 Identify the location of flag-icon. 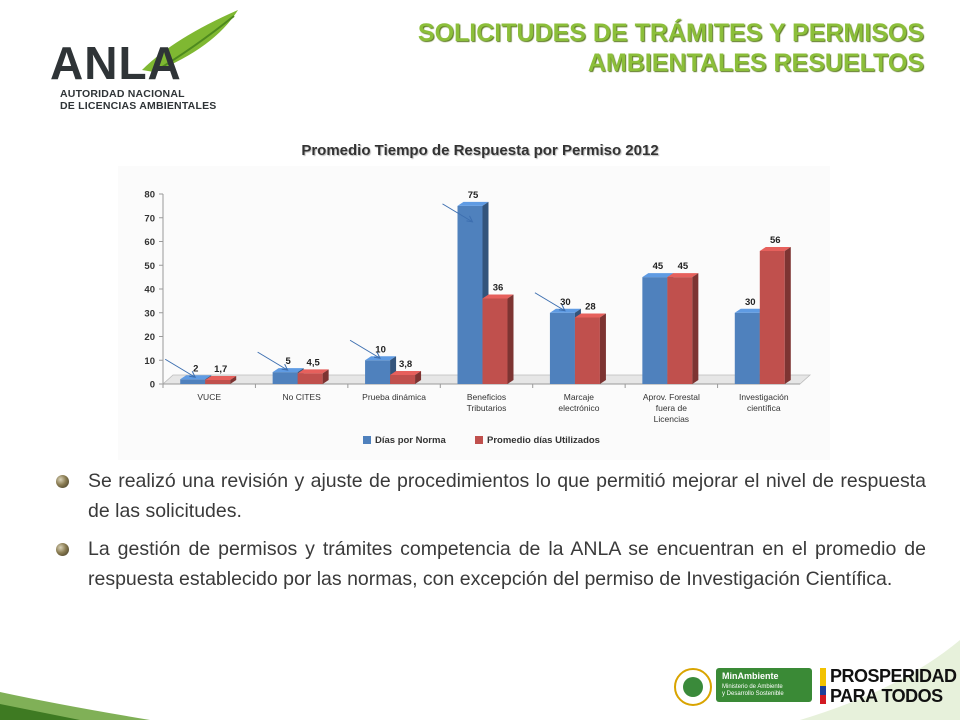
(823, 686).